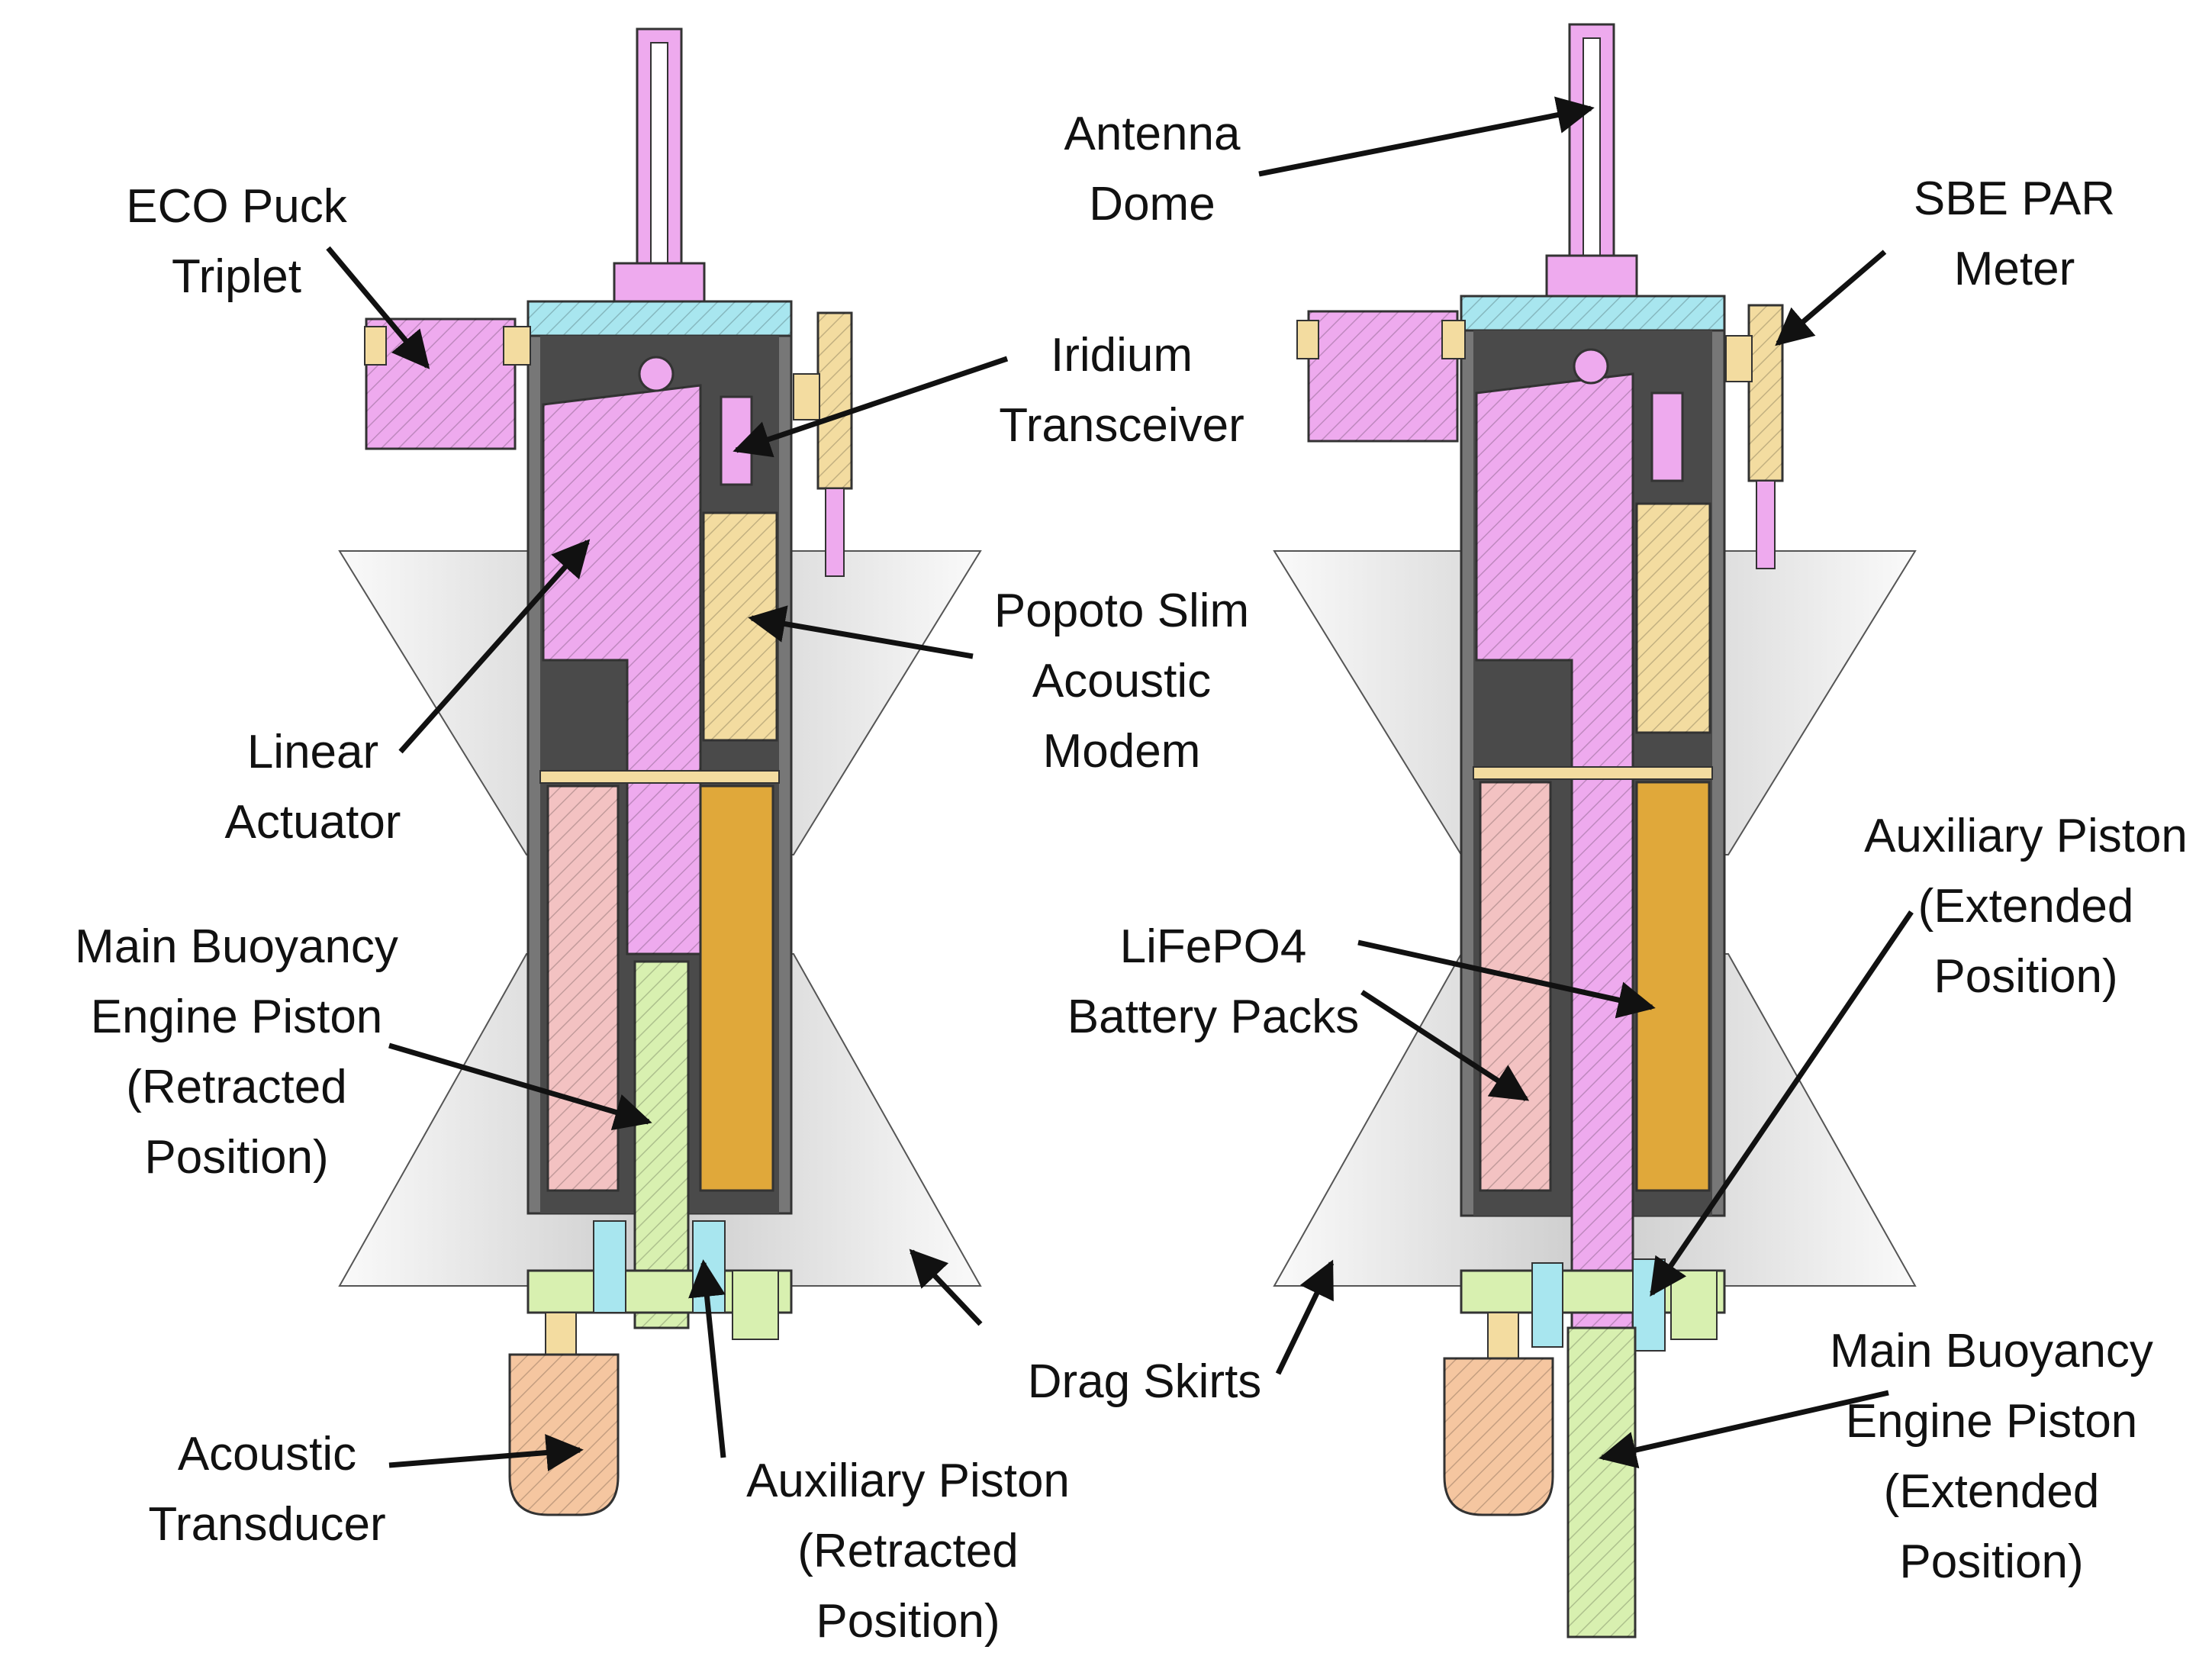 Image resolution: width=2212 pixels, height=1669 pixels. What do you see at coordinates (520, 1086) in the screenshot?
I see `arrow-main-piston-retracted` at bounding box center [520, 1086].